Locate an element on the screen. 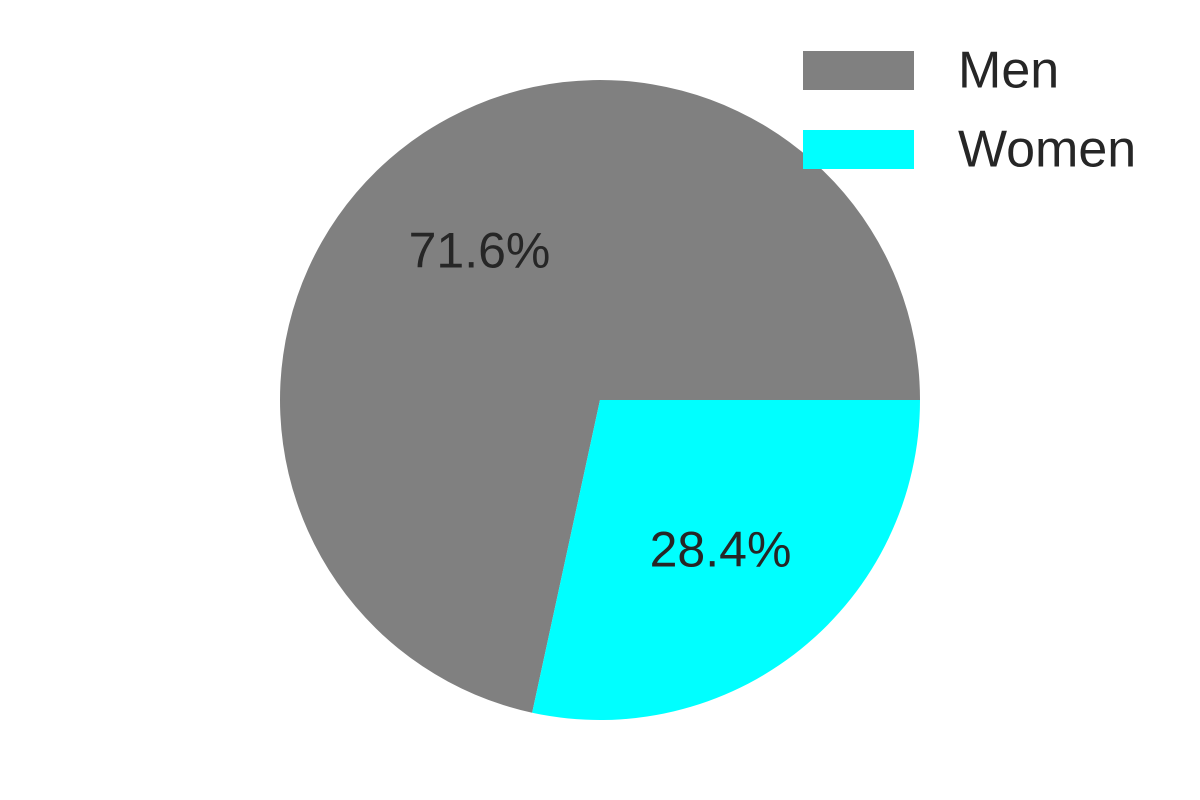  legend-swatch-men is located at coordinates (858, 70).